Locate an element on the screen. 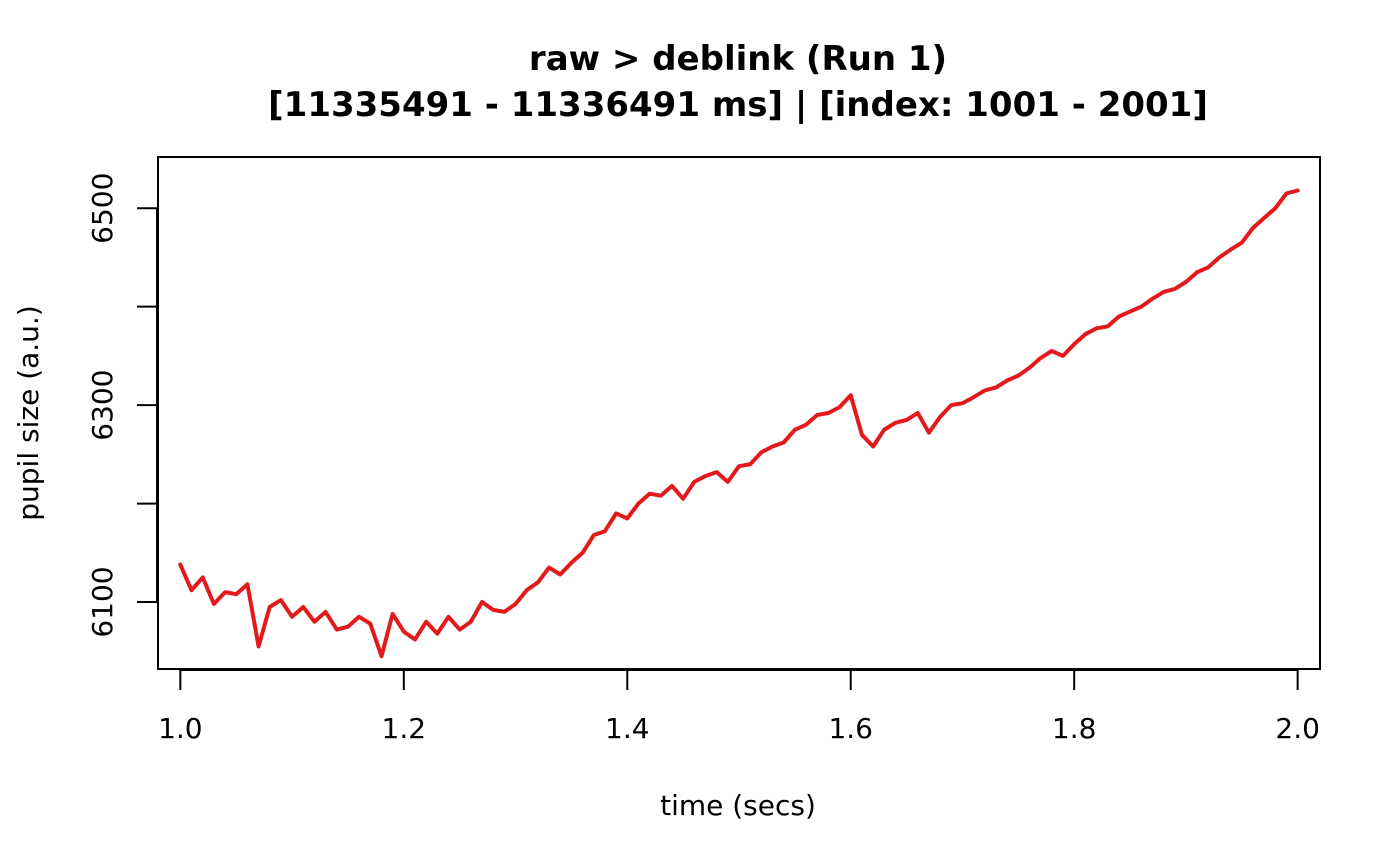  x-tick-label: 1.2 is located at coordinates (404, 728).